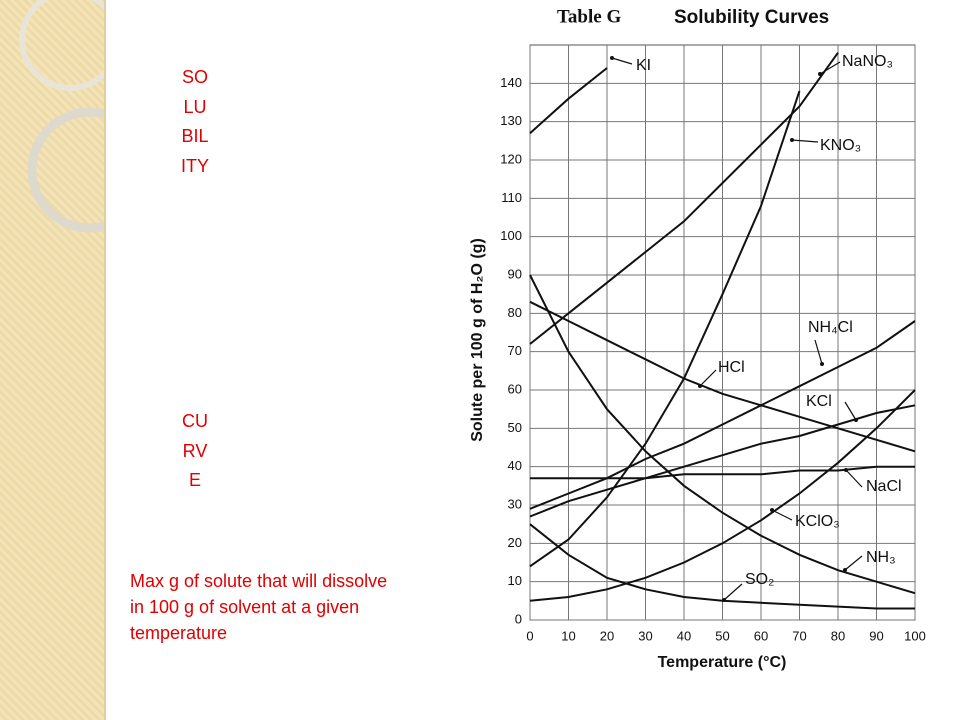  What do you see at coordinates (515, 427) in the screenshot?
I see `y-tick-label: 50` at bounding box center [515, 427].